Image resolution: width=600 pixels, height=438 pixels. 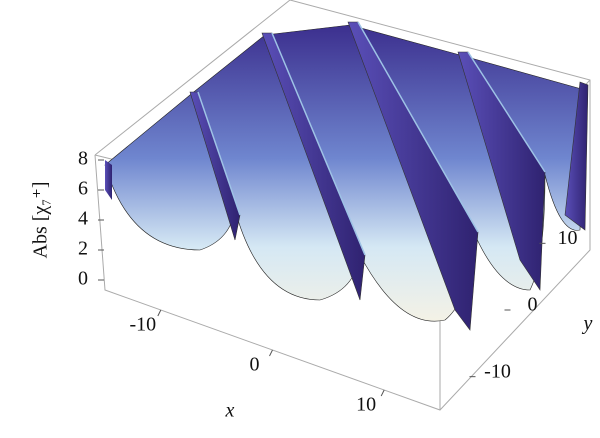 What do you see at coordinates (83, 189) in the screenshot?
I see `z-tick-label: 6` at bounding box center [83, 189].